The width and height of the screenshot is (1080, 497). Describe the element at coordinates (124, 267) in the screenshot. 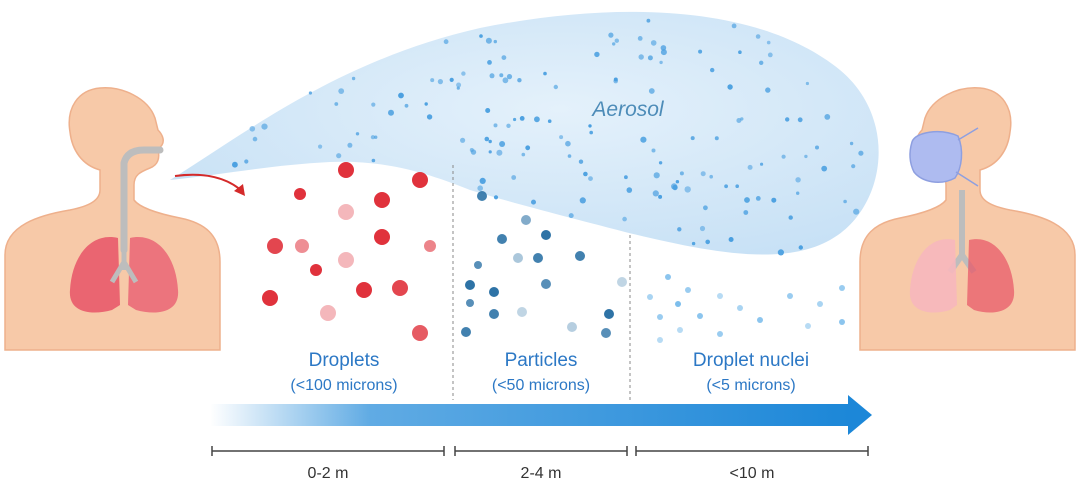

I see `left-bronchi` at that location.